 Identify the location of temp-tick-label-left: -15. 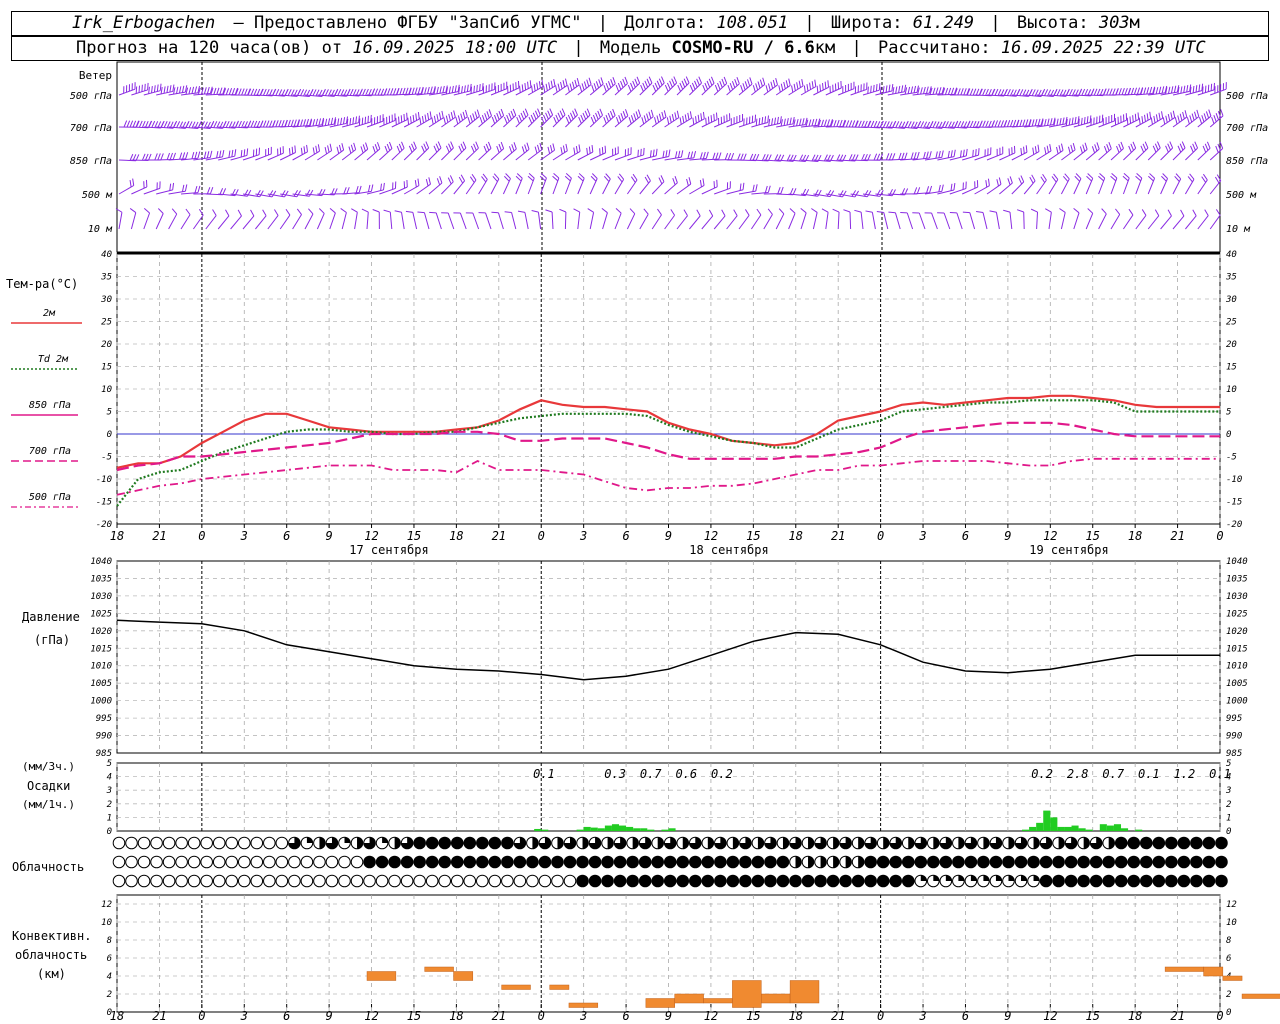
(104, 503).